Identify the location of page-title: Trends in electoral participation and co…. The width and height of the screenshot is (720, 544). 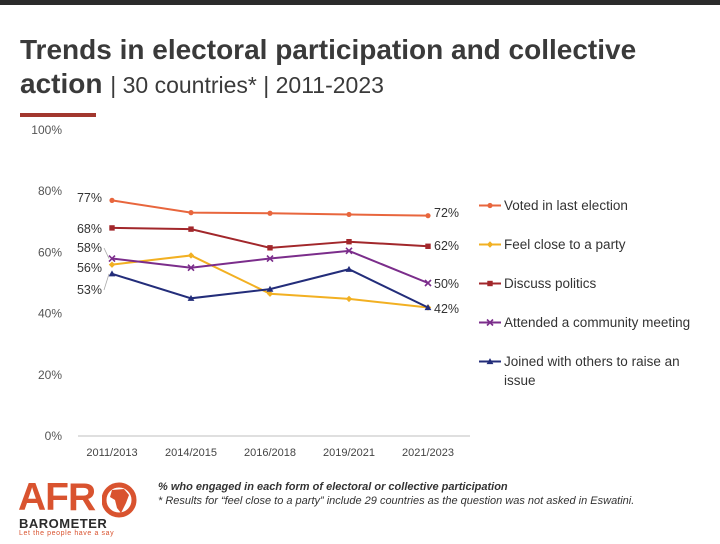
(365, 67).